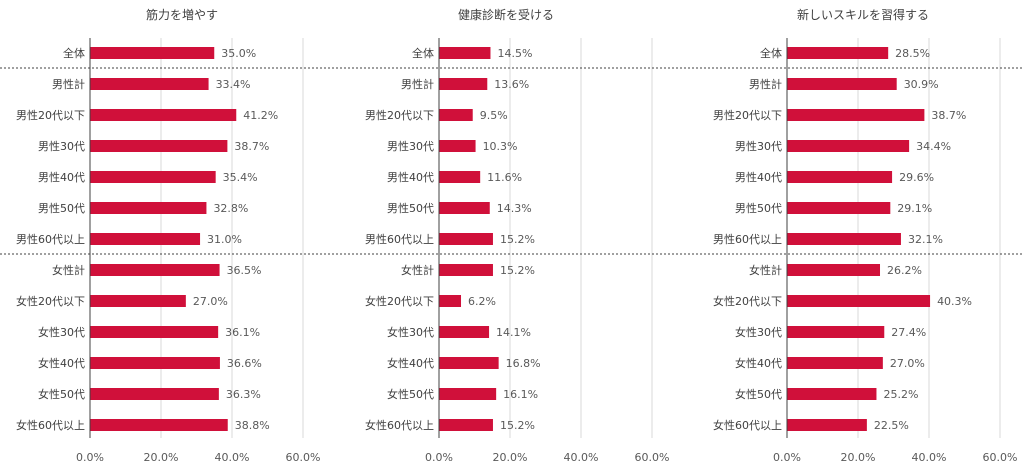 This screenshot has height=472, width=1024. What do you see at coordinates (260, 115) in the screenshot?
I see `value-label-1-3: 41.2%` at bounding box center [260, 115].